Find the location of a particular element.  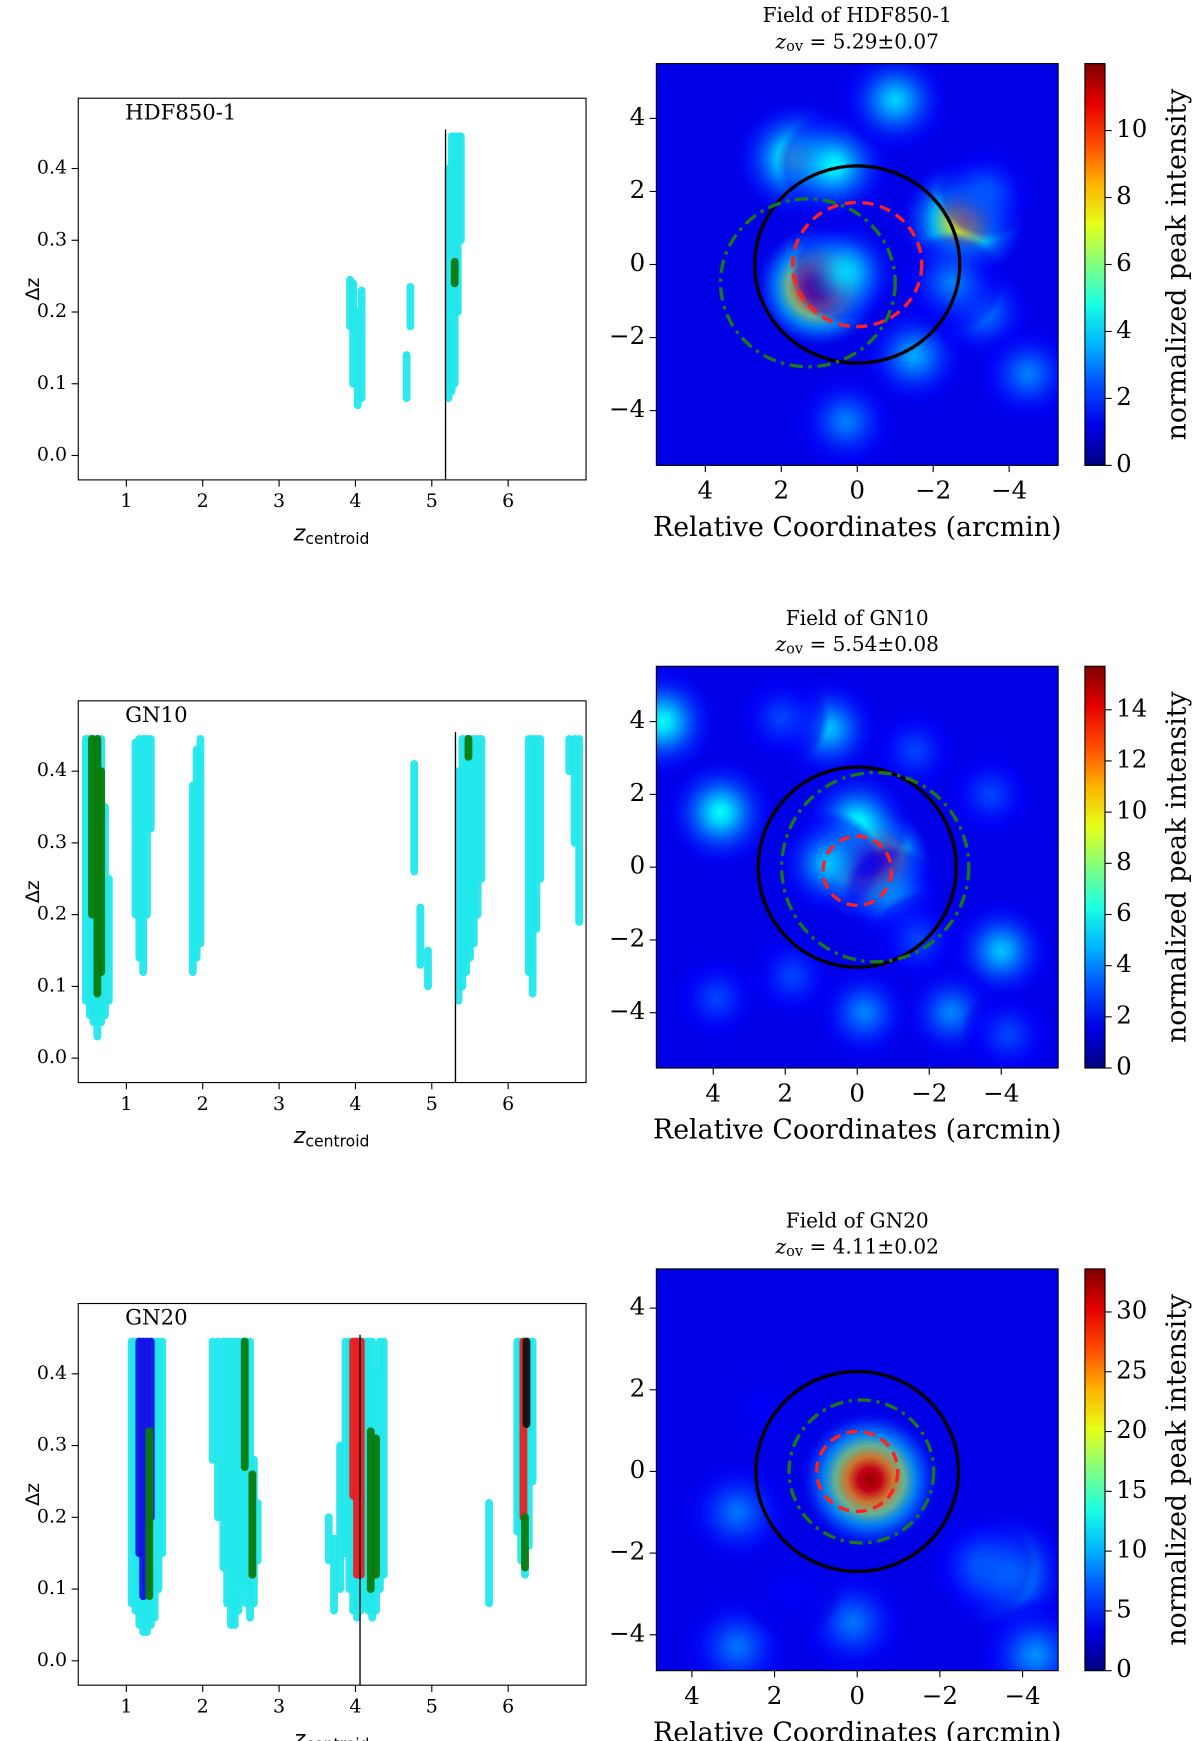

annotation: HDF850-1 is located at coordinates (180, 111).